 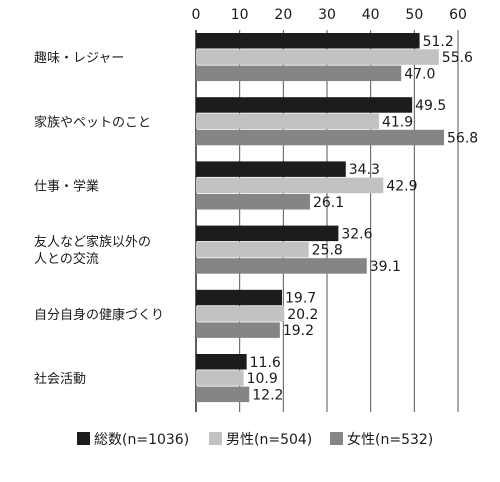 I want to click on value-label: 11.6, so click(x=265, y=363).